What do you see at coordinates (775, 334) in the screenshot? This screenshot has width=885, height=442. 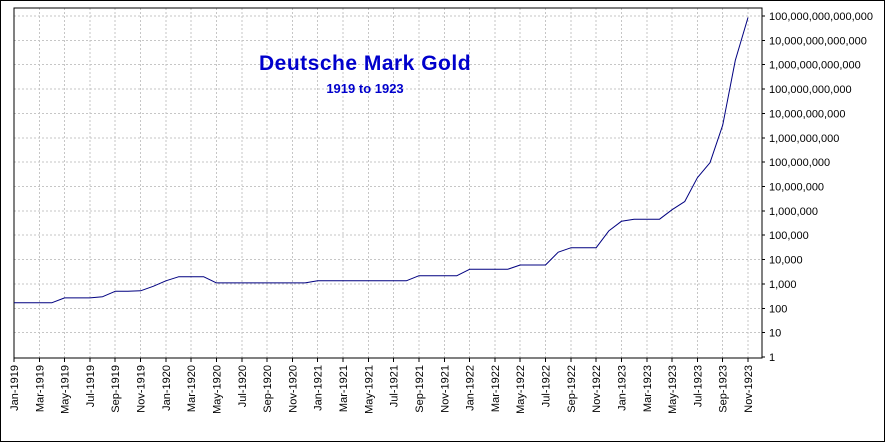 I see `y-tick-label: 10` at bounding box center [775, 334].